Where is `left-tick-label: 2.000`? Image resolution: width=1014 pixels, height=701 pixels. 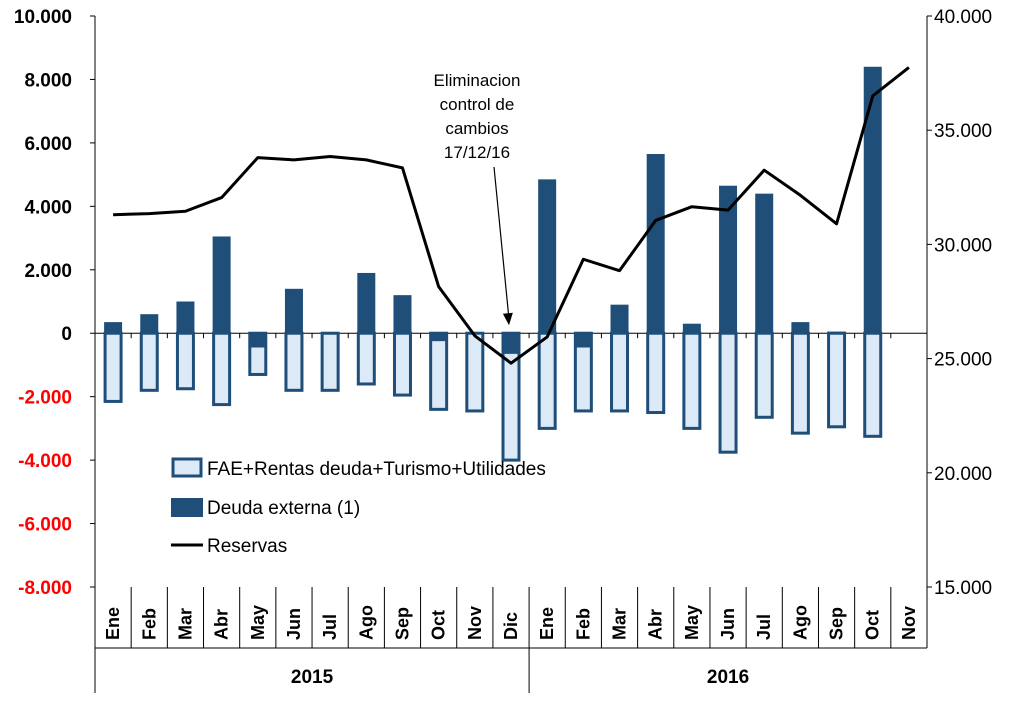
left-tick-label: 2.000 is located at coordinates (48, 271).